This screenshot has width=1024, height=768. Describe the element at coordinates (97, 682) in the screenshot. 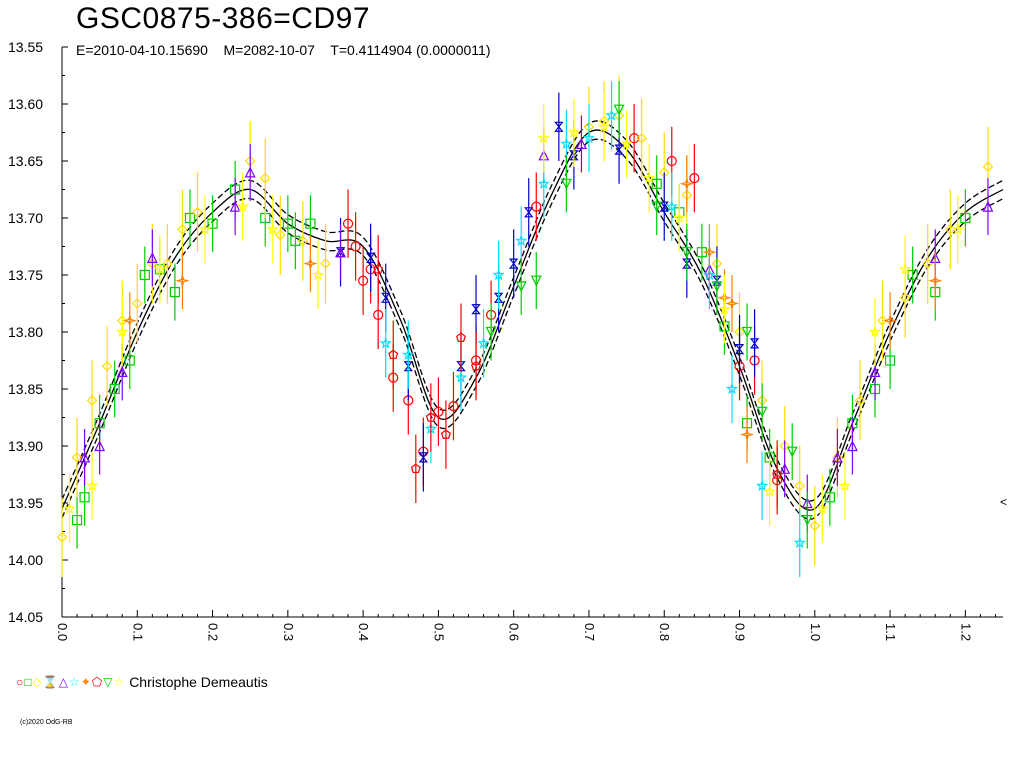

I see `legend-symbol-icon: ⬠` at that location.